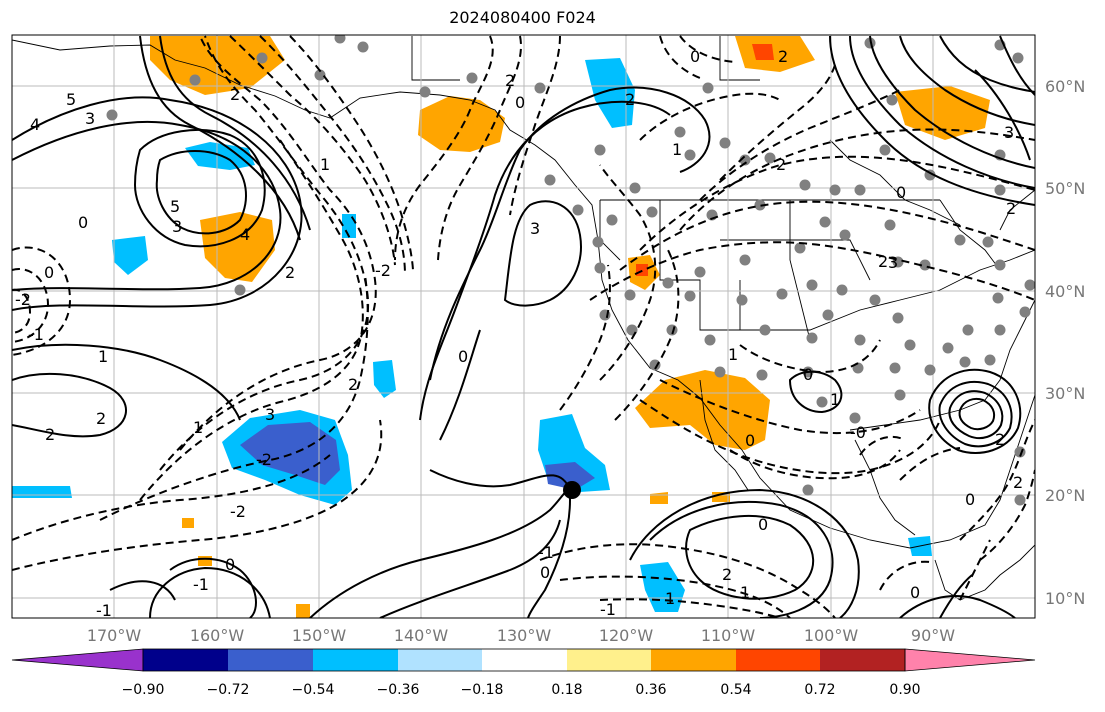 This screenshot has height=712, width=1105. What do you see at coordinates (1065, 188) in the screenshot?
I see `lat-label: 50°N` at bounding box center [1065, 188].